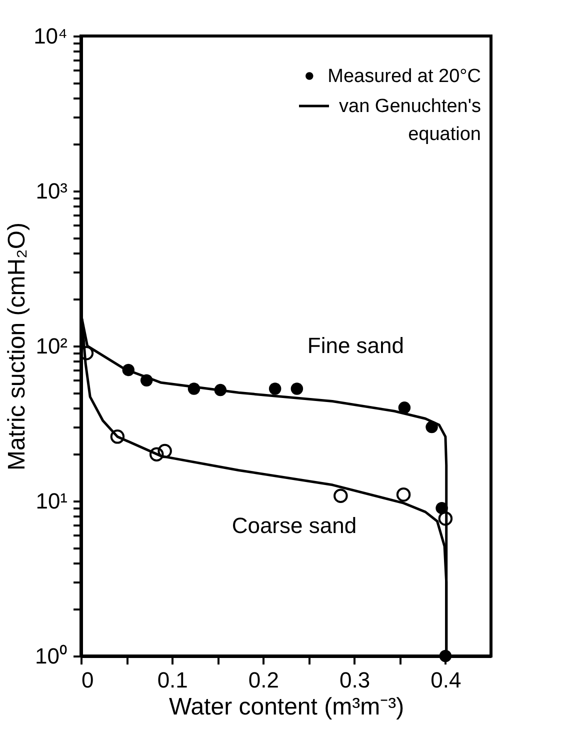 The height and width of the screenshot is (749, 569). Describe the element at coordinates (51, 36) in the screenshot. I see `y-tick-label: 10⁴` at that location.